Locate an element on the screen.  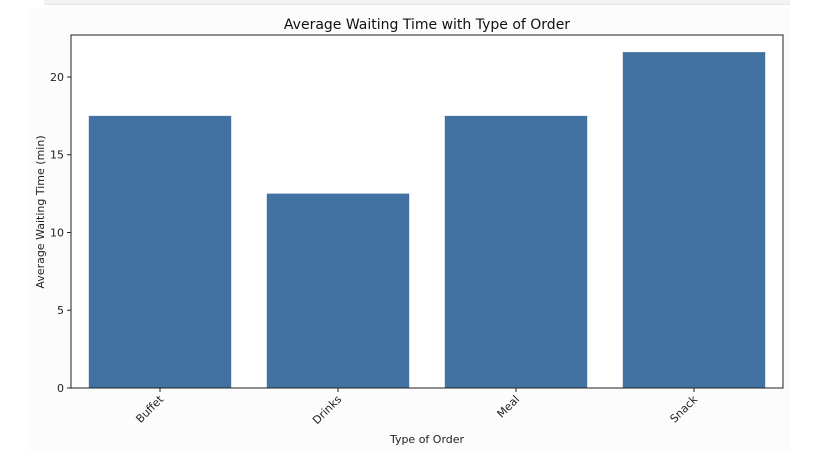
y-tick-label: 15 is located at coordinates (57, 155).